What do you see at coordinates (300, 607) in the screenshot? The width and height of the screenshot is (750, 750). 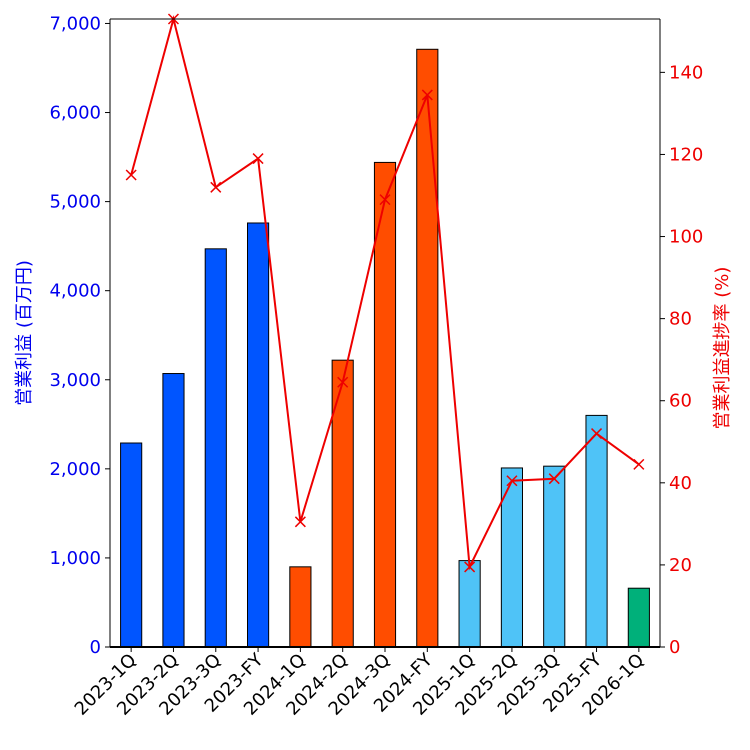 I see `bar-2024-1Q` at bounding box center [300, 607].